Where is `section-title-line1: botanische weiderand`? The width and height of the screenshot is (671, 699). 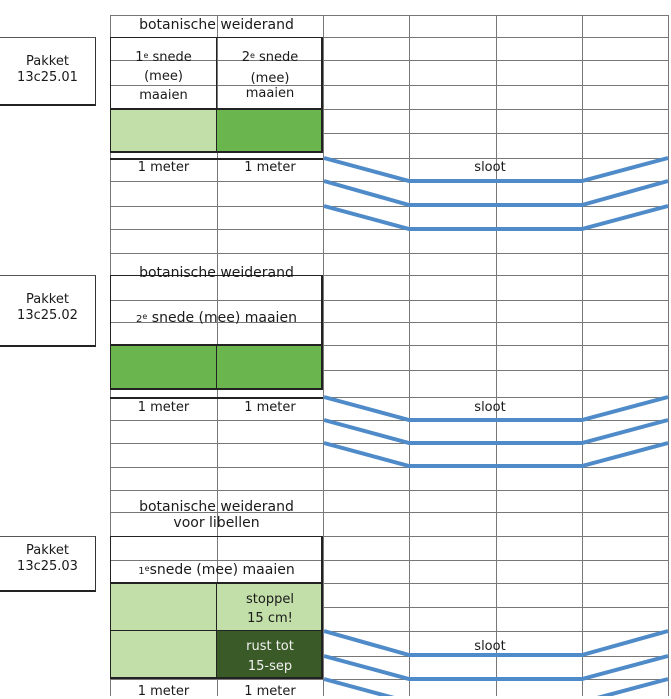 section-title-line1: botanische weiderand is located at coordinates (216, 507).